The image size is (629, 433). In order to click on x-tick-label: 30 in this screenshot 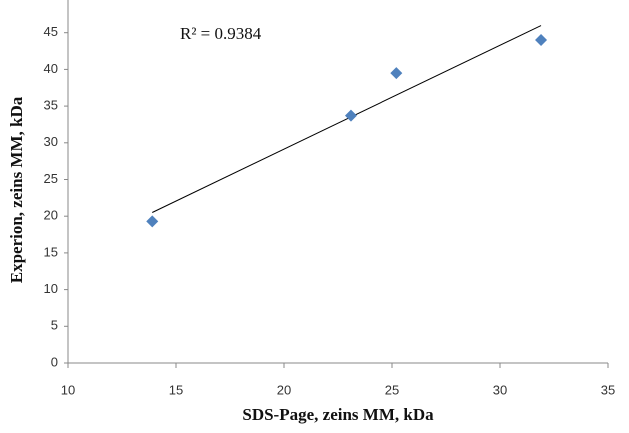, I will do `click(500, 389)`.